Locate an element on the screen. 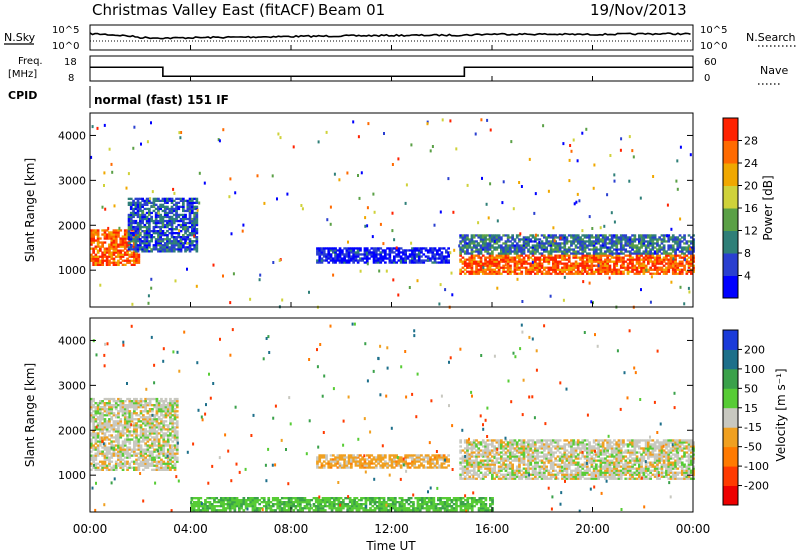  y-tick-label: 4000 is located at coordinates (72, 135).